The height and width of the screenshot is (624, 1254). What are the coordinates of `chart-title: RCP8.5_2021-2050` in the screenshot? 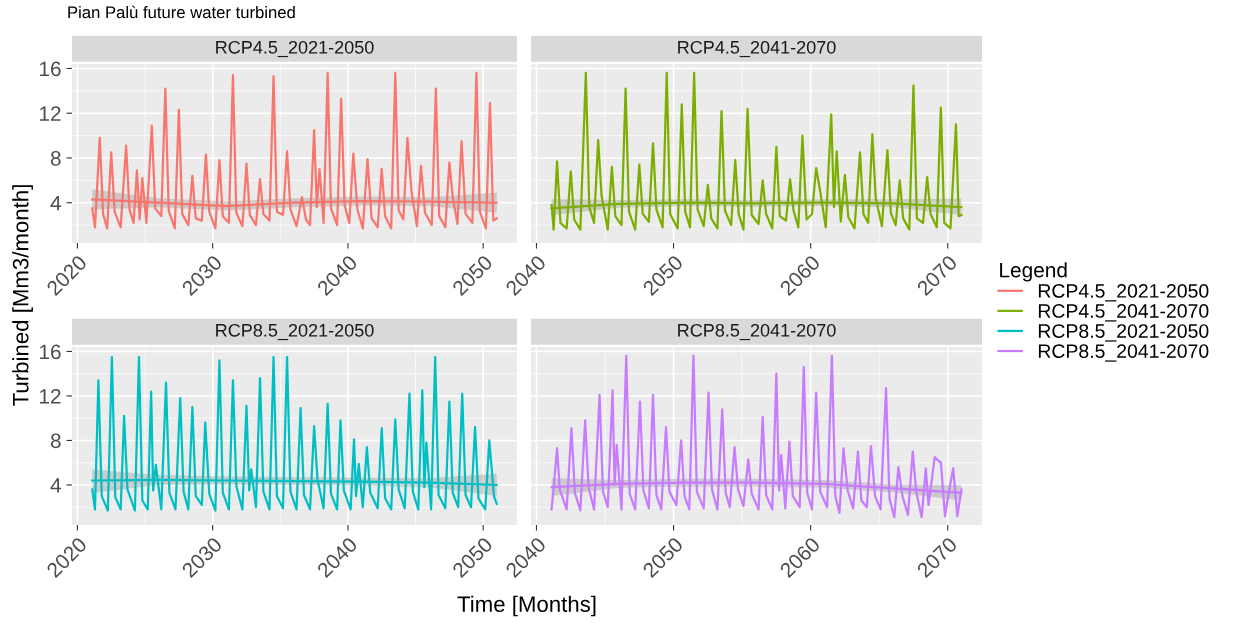 It's located at (295, 332).